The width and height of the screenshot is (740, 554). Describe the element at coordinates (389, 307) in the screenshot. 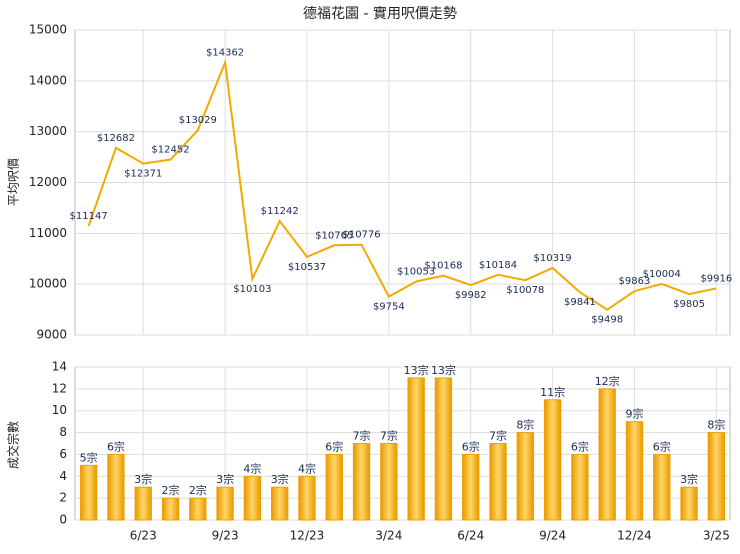

I see `data-label: $9754` at that location.